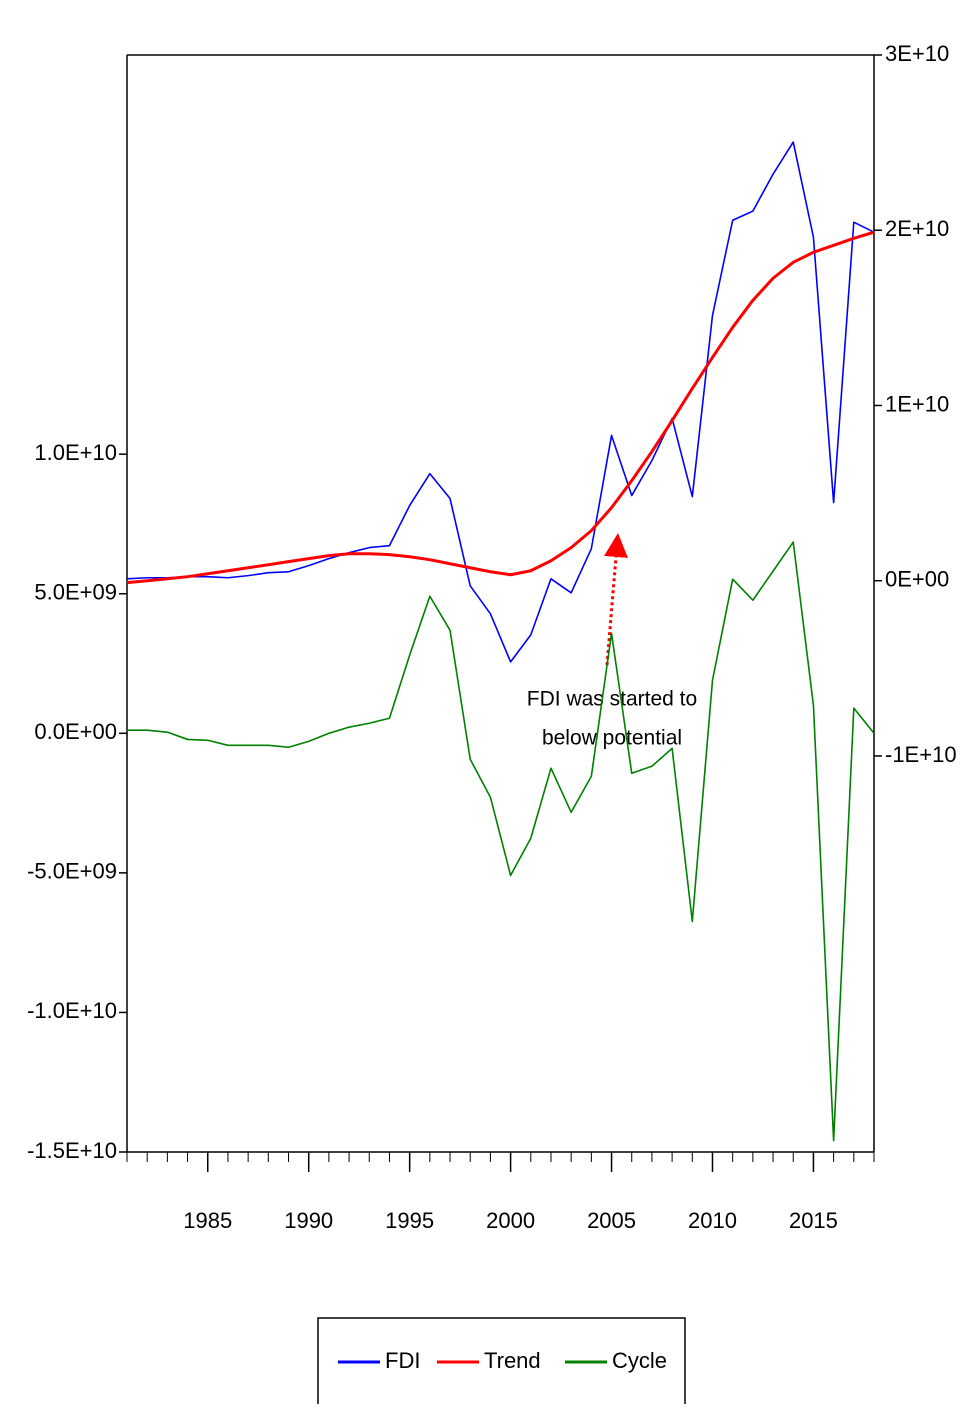 This screenshot has width=961, height=1409. Describe the element at coordinates (813, 1220) in the screenshot. I see `x-tick-label: 2015` at that location.